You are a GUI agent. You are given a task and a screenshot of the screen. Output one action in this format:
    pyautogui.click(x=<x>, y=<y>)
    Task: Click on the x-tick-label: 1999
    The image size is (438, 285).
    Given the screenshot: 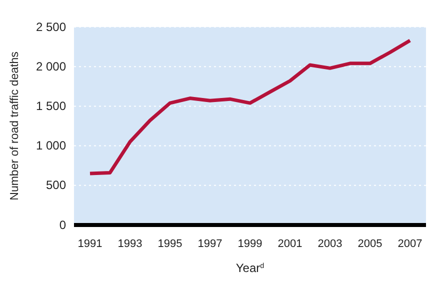 What is the action you would take?
    pyautogui.click(x=250, y=244)
    